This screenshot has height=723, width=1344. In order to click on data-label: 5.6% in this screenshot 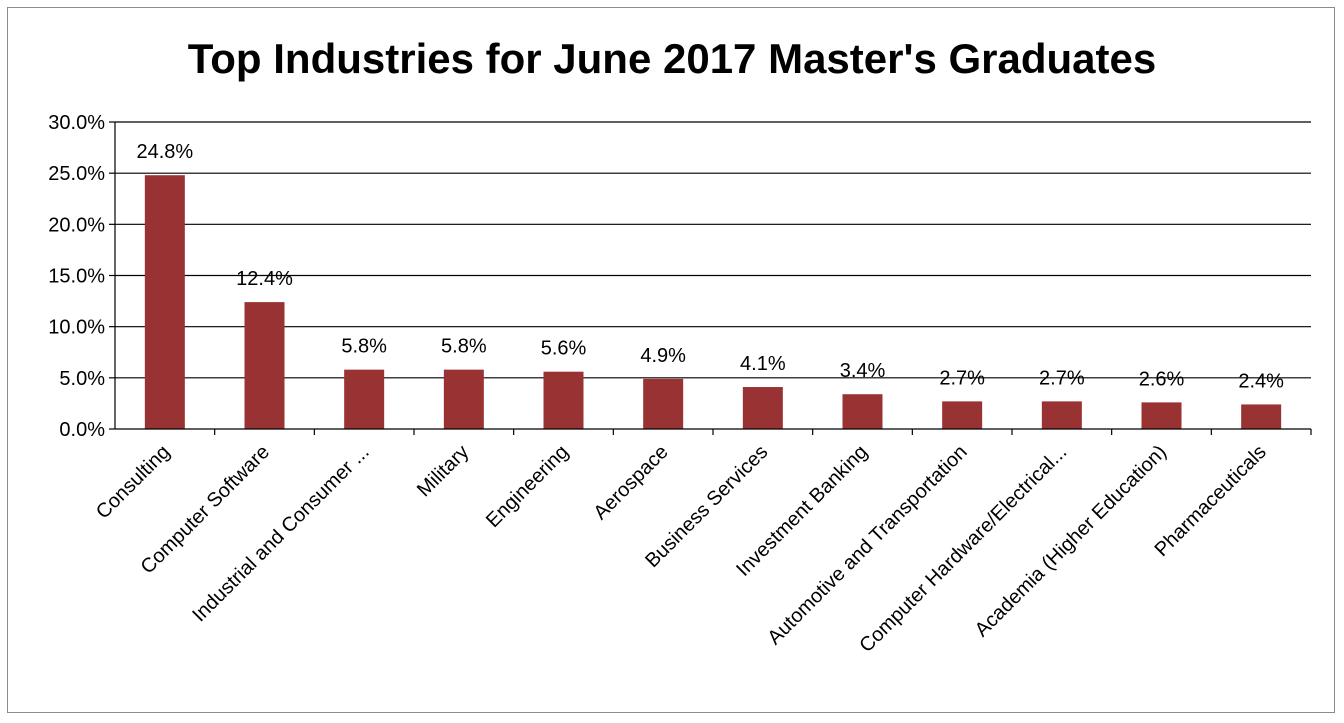, I will do `click(564, 349)`.